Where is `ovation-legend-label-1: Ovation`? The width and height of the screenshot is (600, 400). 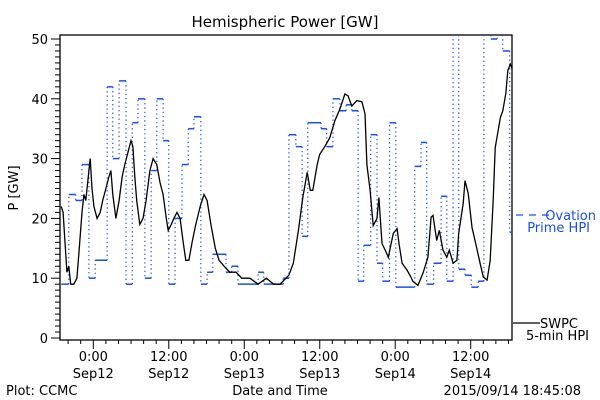 ovation-legend-label-1: Ovation is located at coordinates (570, 216).